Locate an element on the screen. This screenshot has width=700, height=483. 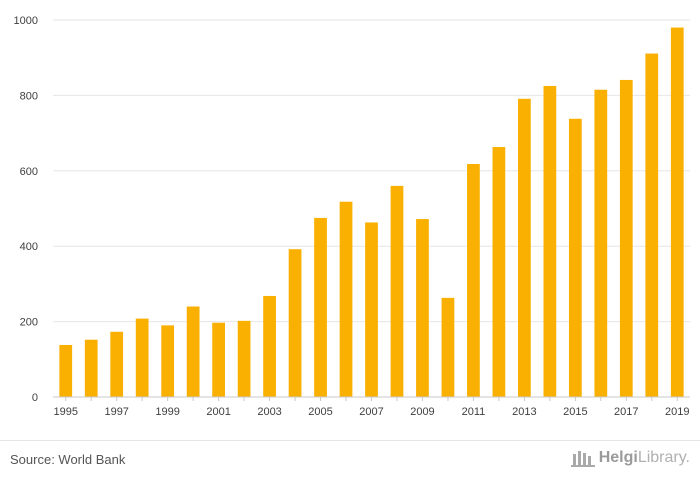
bar-2004 is located at coordinates (295, 323).